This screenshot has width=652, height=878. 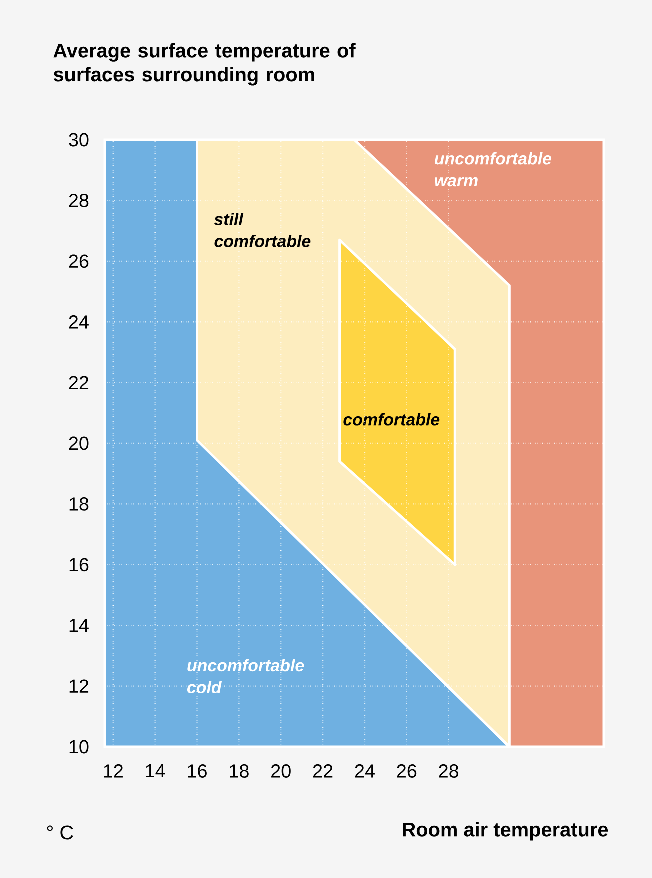 What do you see at coordinates (79, 504) in the screenshot?
I see `y-tick-label: 18` at bounding box center [79, 504].